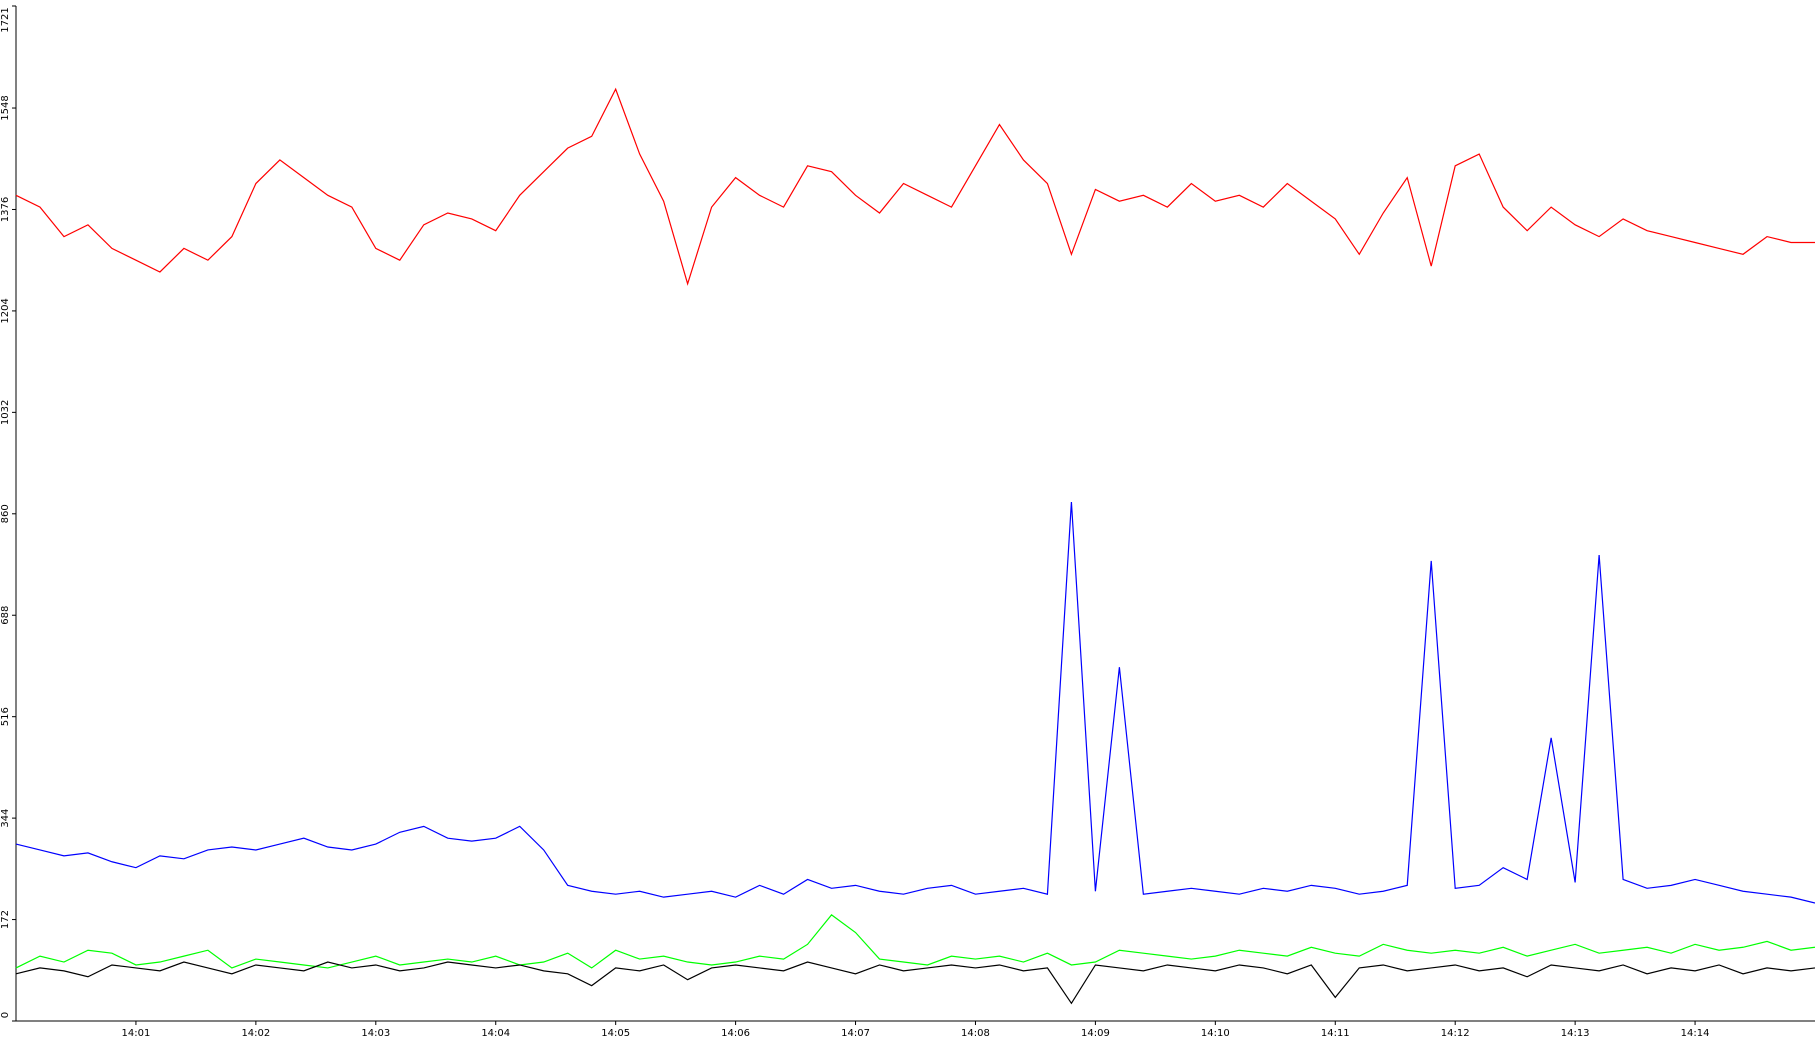  I want to click on x-tick-label: 14:13, so click(1575, 1033).